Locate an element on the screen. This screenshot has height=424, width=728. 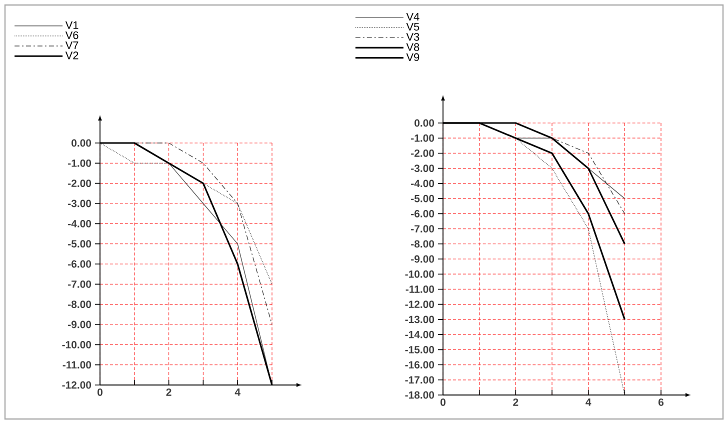
y-tick-label: -17.00 is located at coordinates (419, 380).